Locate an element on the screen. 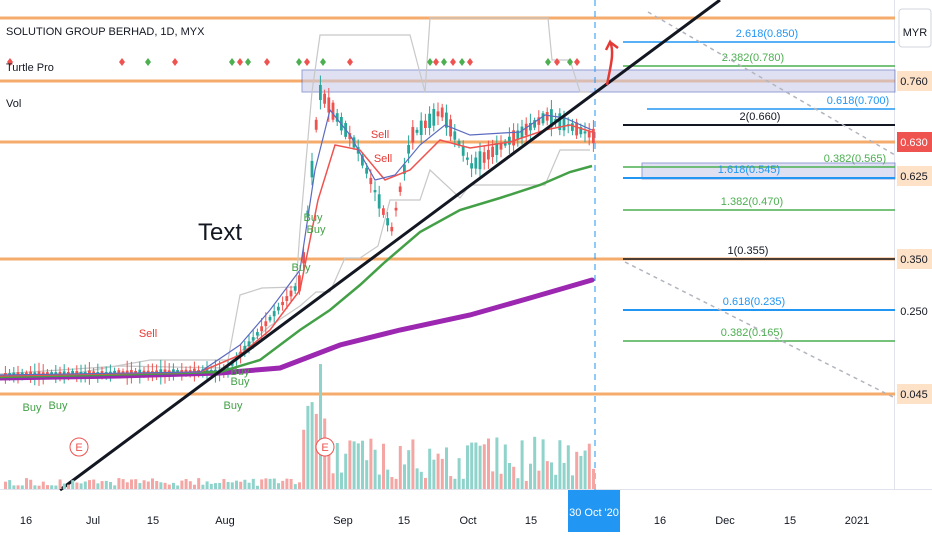 Image resolution: width=932 pixels, height=550 pixels. fib-label: 2.618(0.850) is located at coordinates (767, 34).